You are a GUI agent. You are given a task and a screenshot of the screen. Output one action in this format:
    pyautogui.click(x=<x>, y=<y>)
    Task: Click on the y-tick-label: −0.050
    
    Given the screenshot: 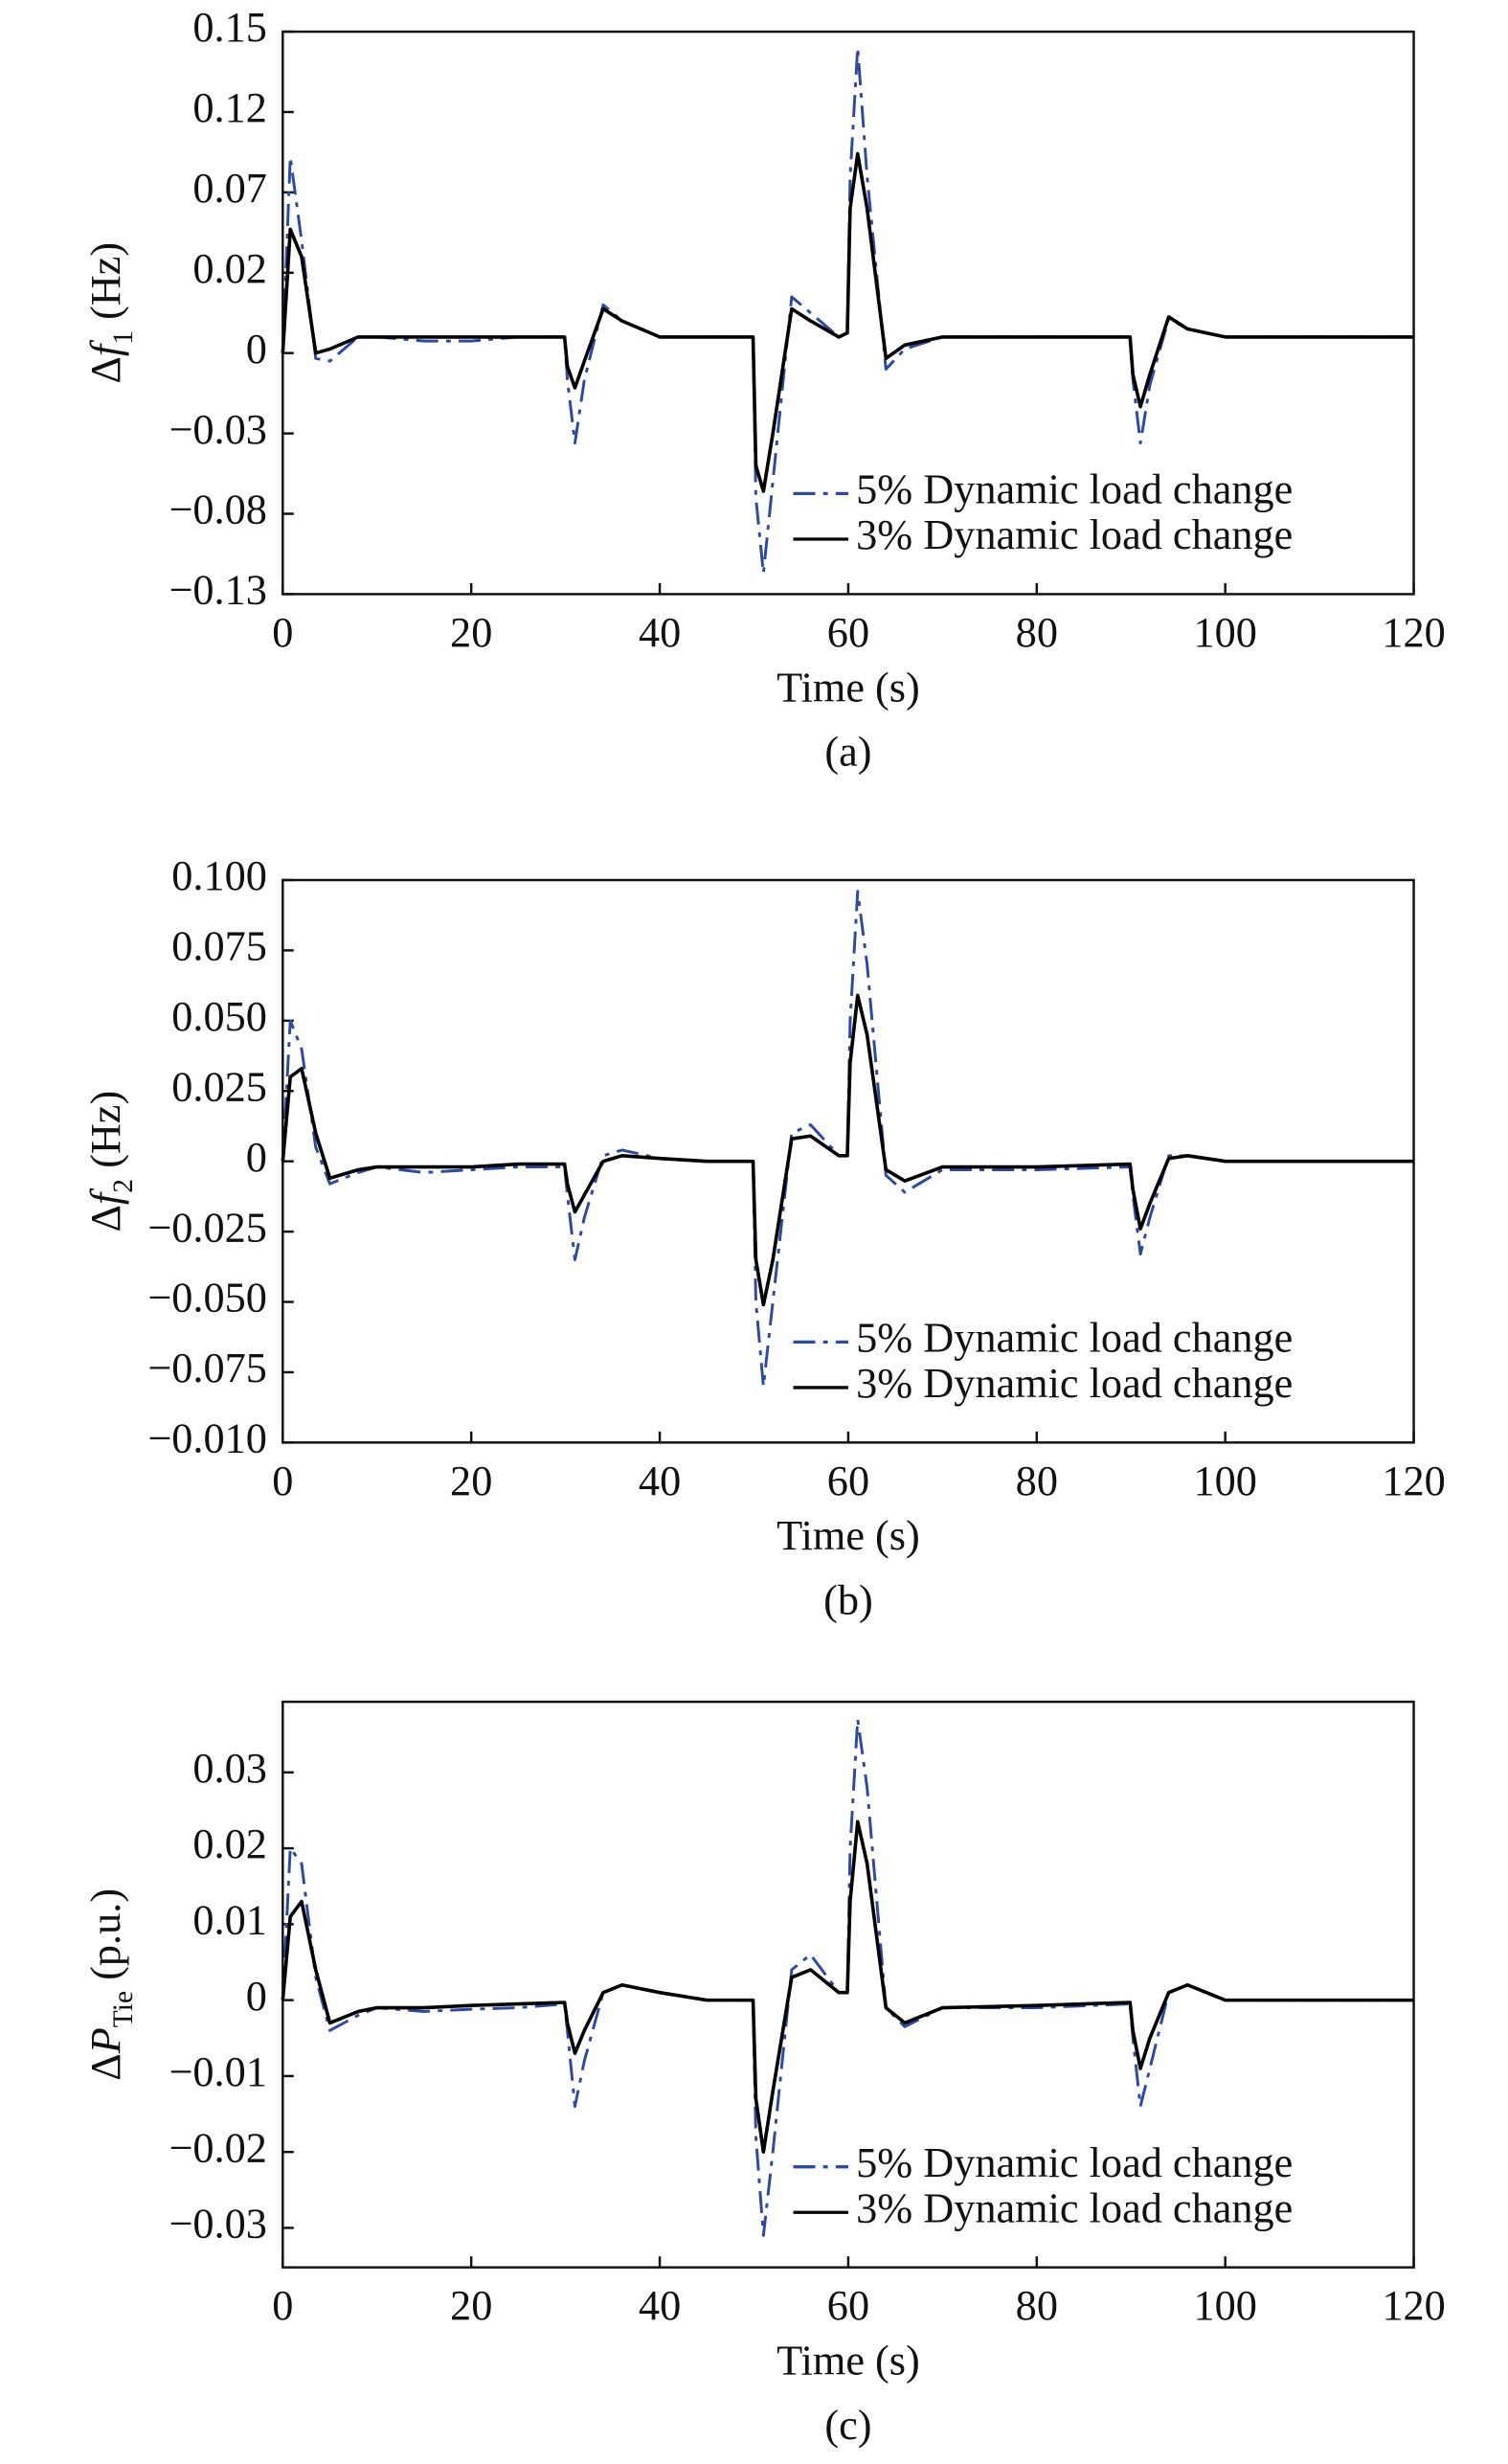 What is the action you would take?
    pyautogui.click(x=207, y=1298)
    